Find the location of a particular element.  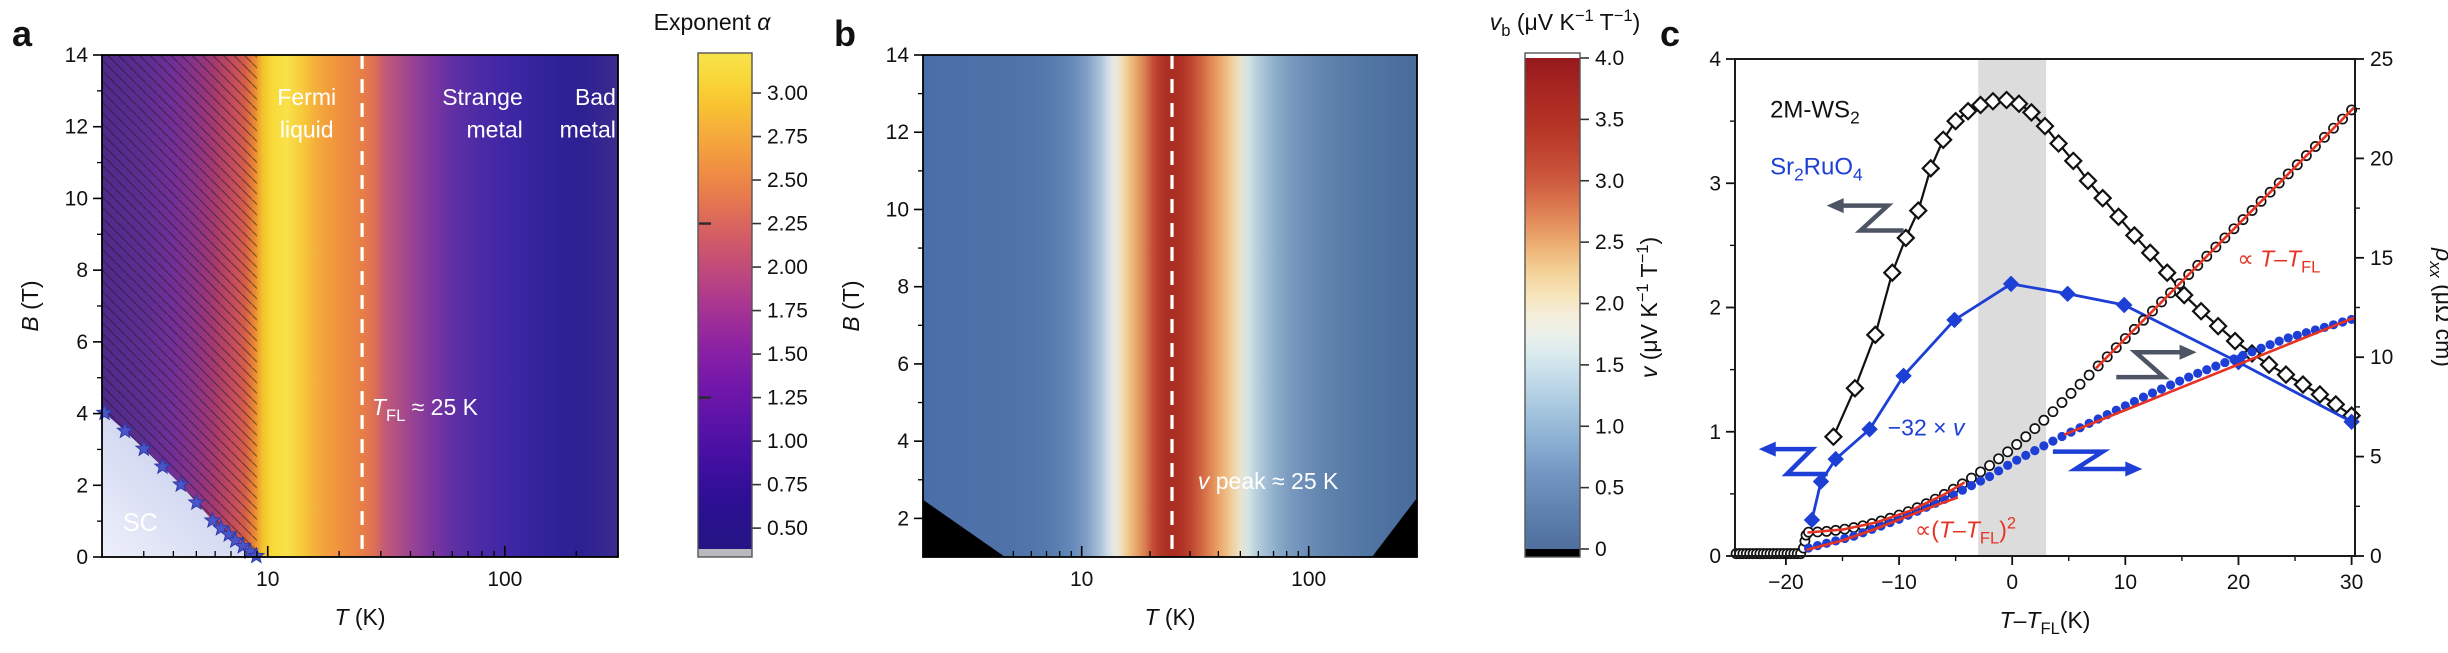

text-run: 30 is located at coordinates (2351, 582).